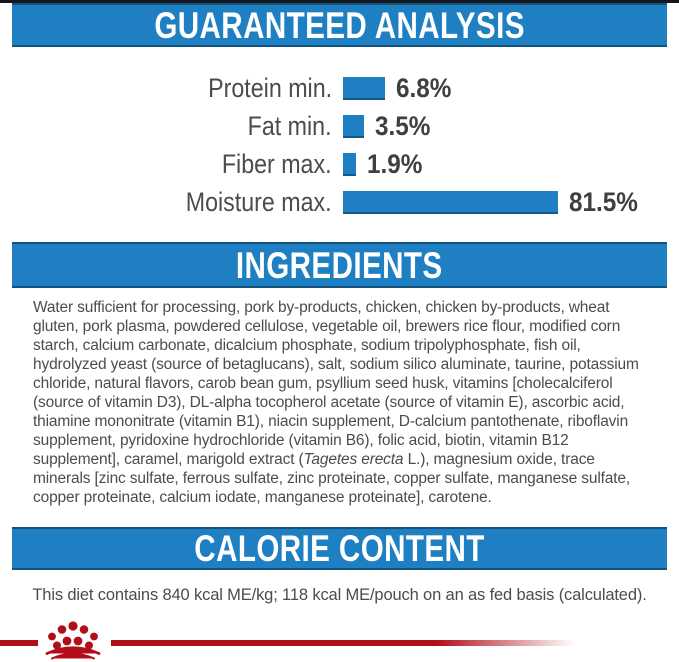 The height and width of the screenshot is (662, 679). I want to click on ingredients-banner: INGREDIENTS, so click(339, 265).